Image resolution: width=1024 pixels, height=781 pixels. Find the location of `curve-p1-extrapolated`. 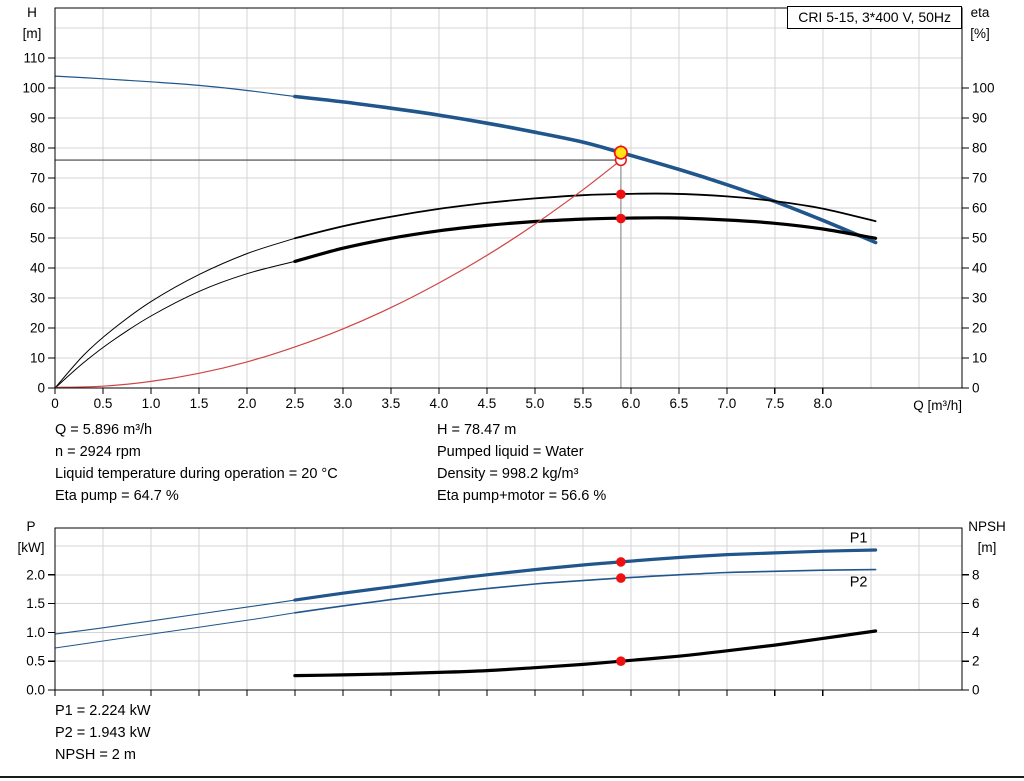

curve-p1-extrapolated is located at coordinates (175, 617).